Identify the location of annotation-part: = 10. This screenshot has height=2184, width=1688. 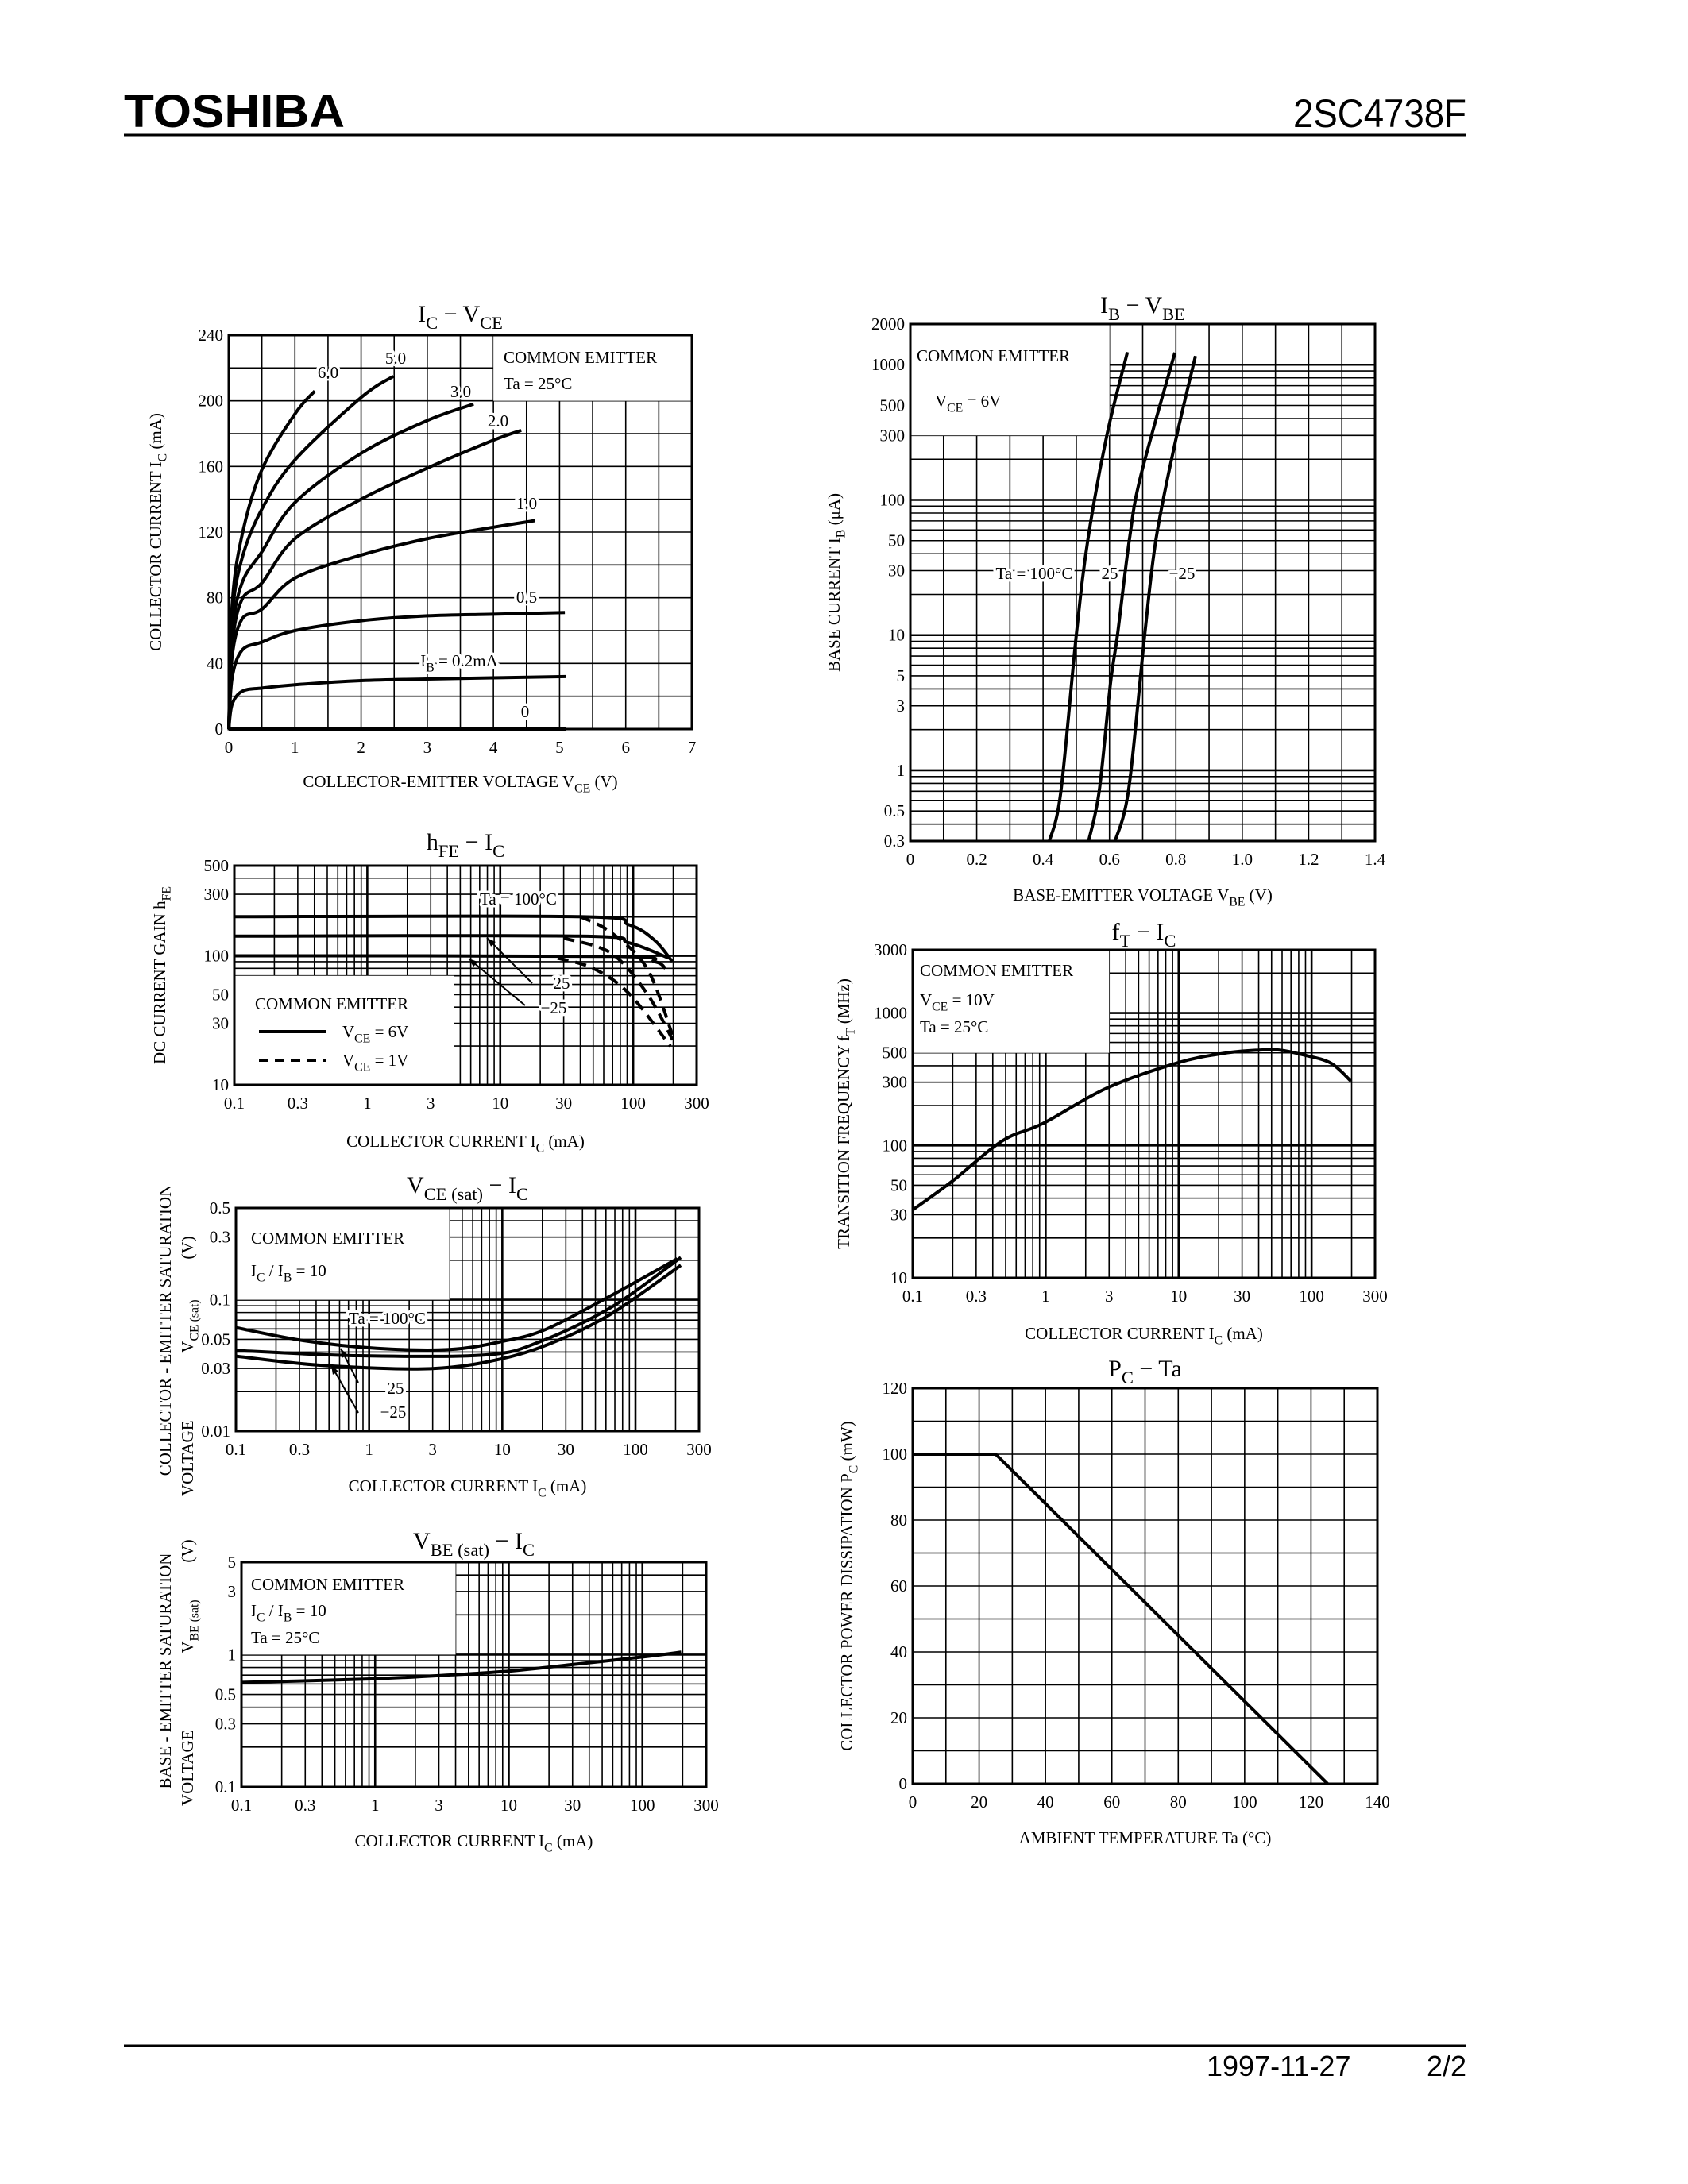
(309, 1270).